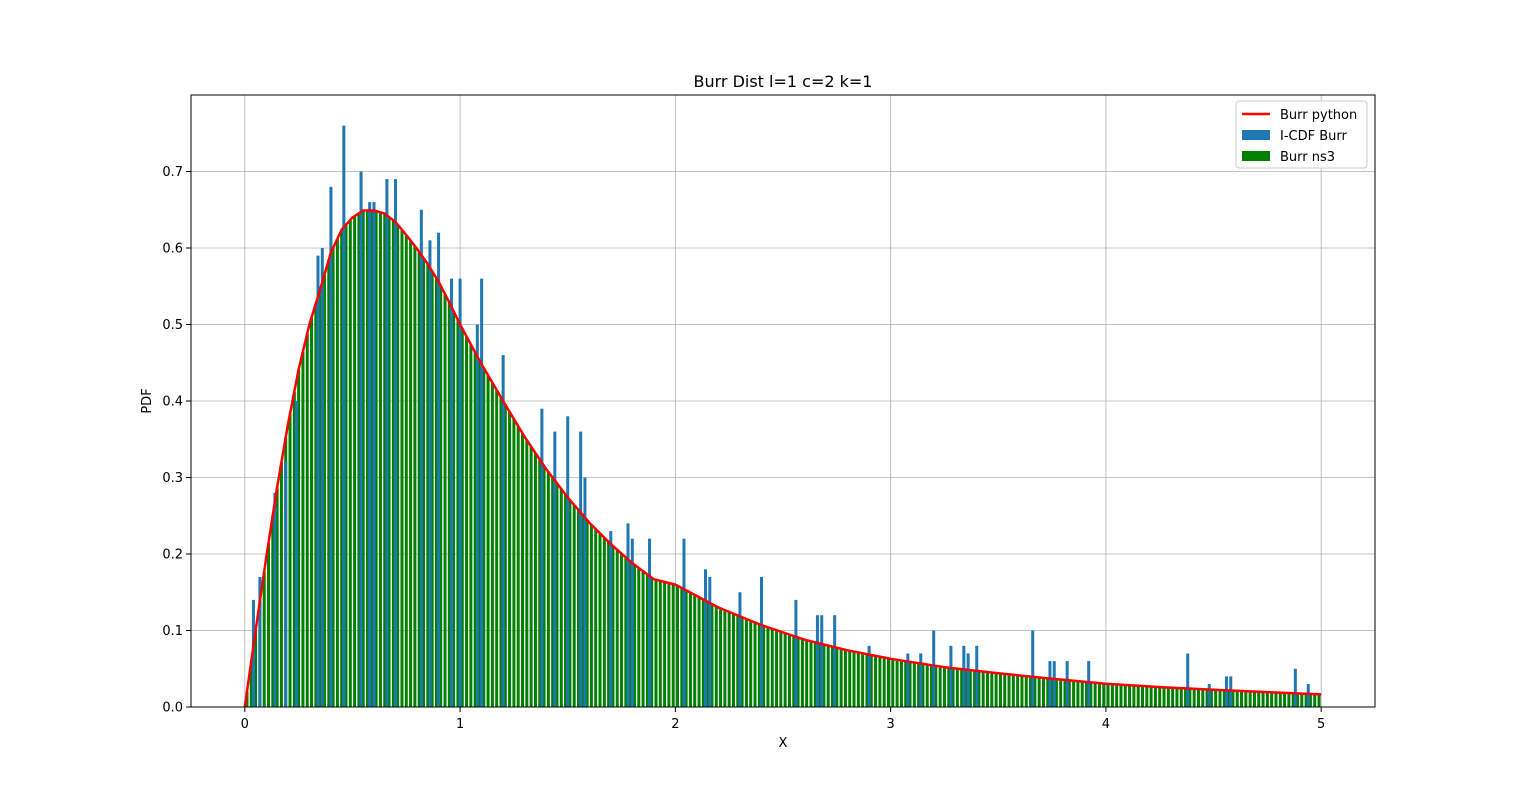 Image resolution: width=1528 pixels, height=794 pixels. Describe the element at coordinates (147, 400) in the screenshot. I see `y-axis-label: PDF` at that location.